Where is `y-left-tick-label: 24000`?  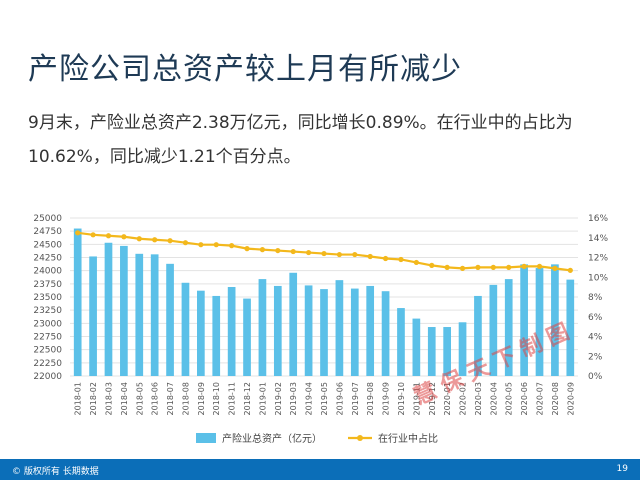
y-left-tick-label: 24000 is located at coordinates (47, 272).